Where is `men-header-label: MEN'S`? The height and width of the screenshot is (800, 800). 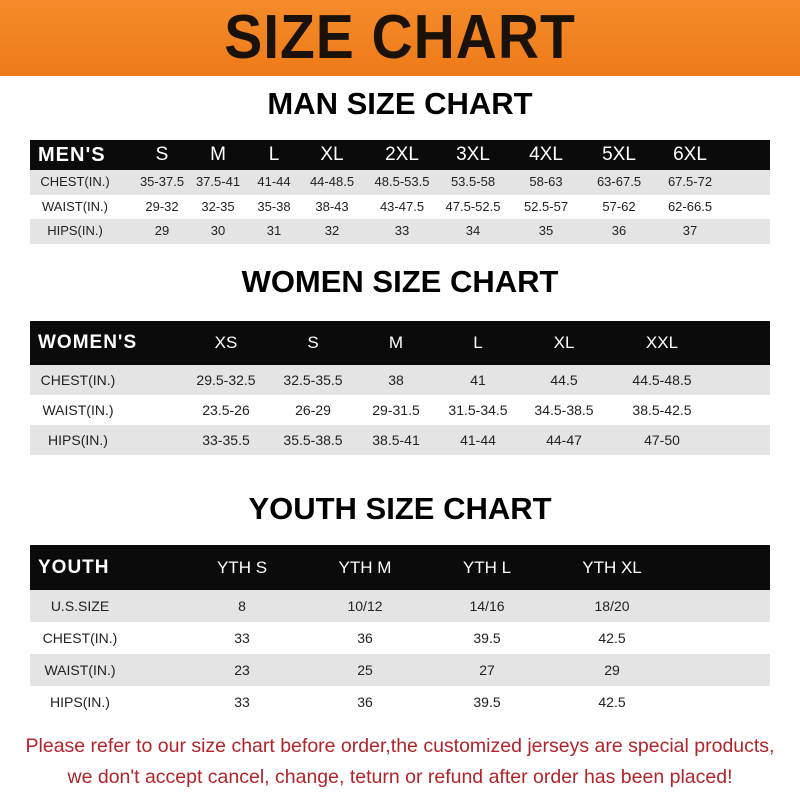 men-header-label: MEN'S is located at coordinates (72, 155).